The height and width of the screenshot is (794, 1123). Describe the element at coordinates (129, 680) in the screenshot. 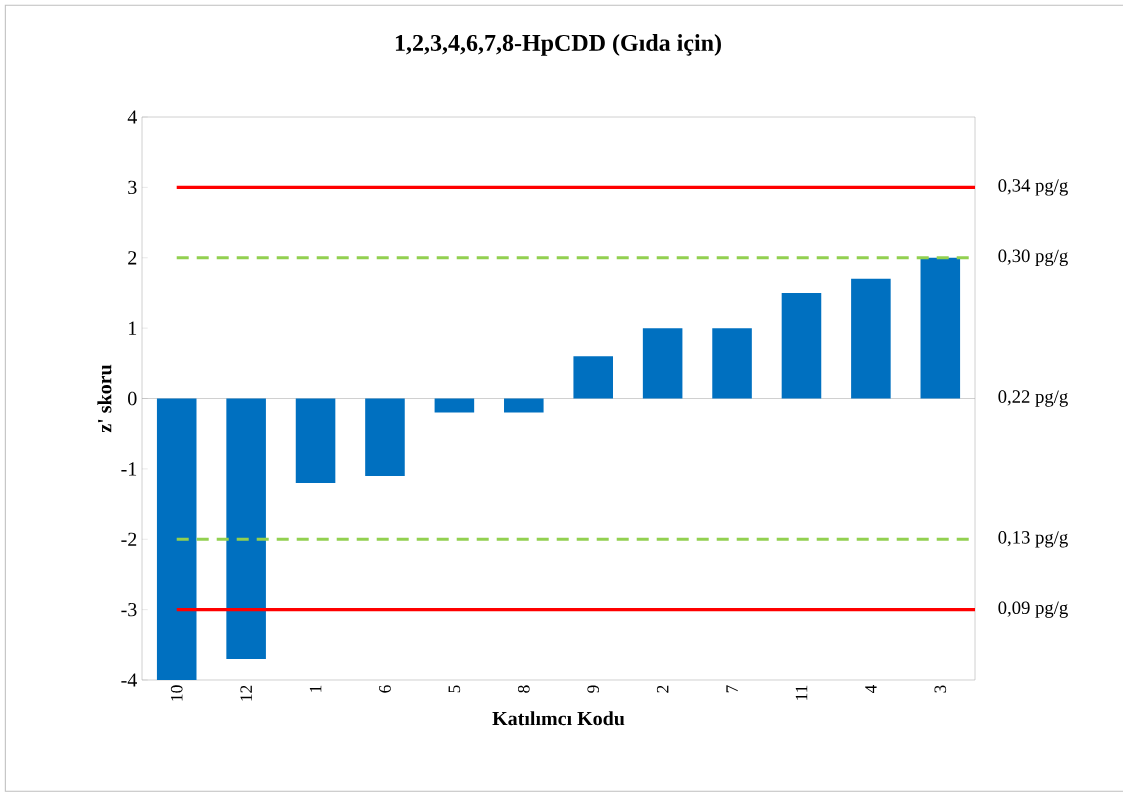

I see `y-tick-label: -4` at that location.